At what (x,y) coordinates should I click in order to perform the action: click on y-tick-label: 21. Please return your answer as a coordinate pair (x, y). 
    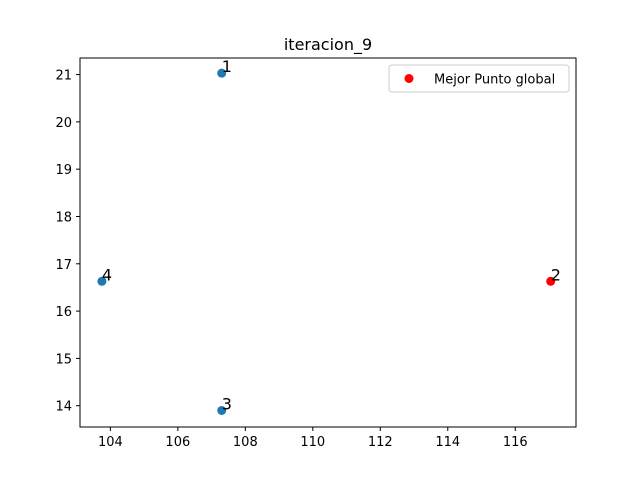
    Looking at the image, I should click on (63, 76).